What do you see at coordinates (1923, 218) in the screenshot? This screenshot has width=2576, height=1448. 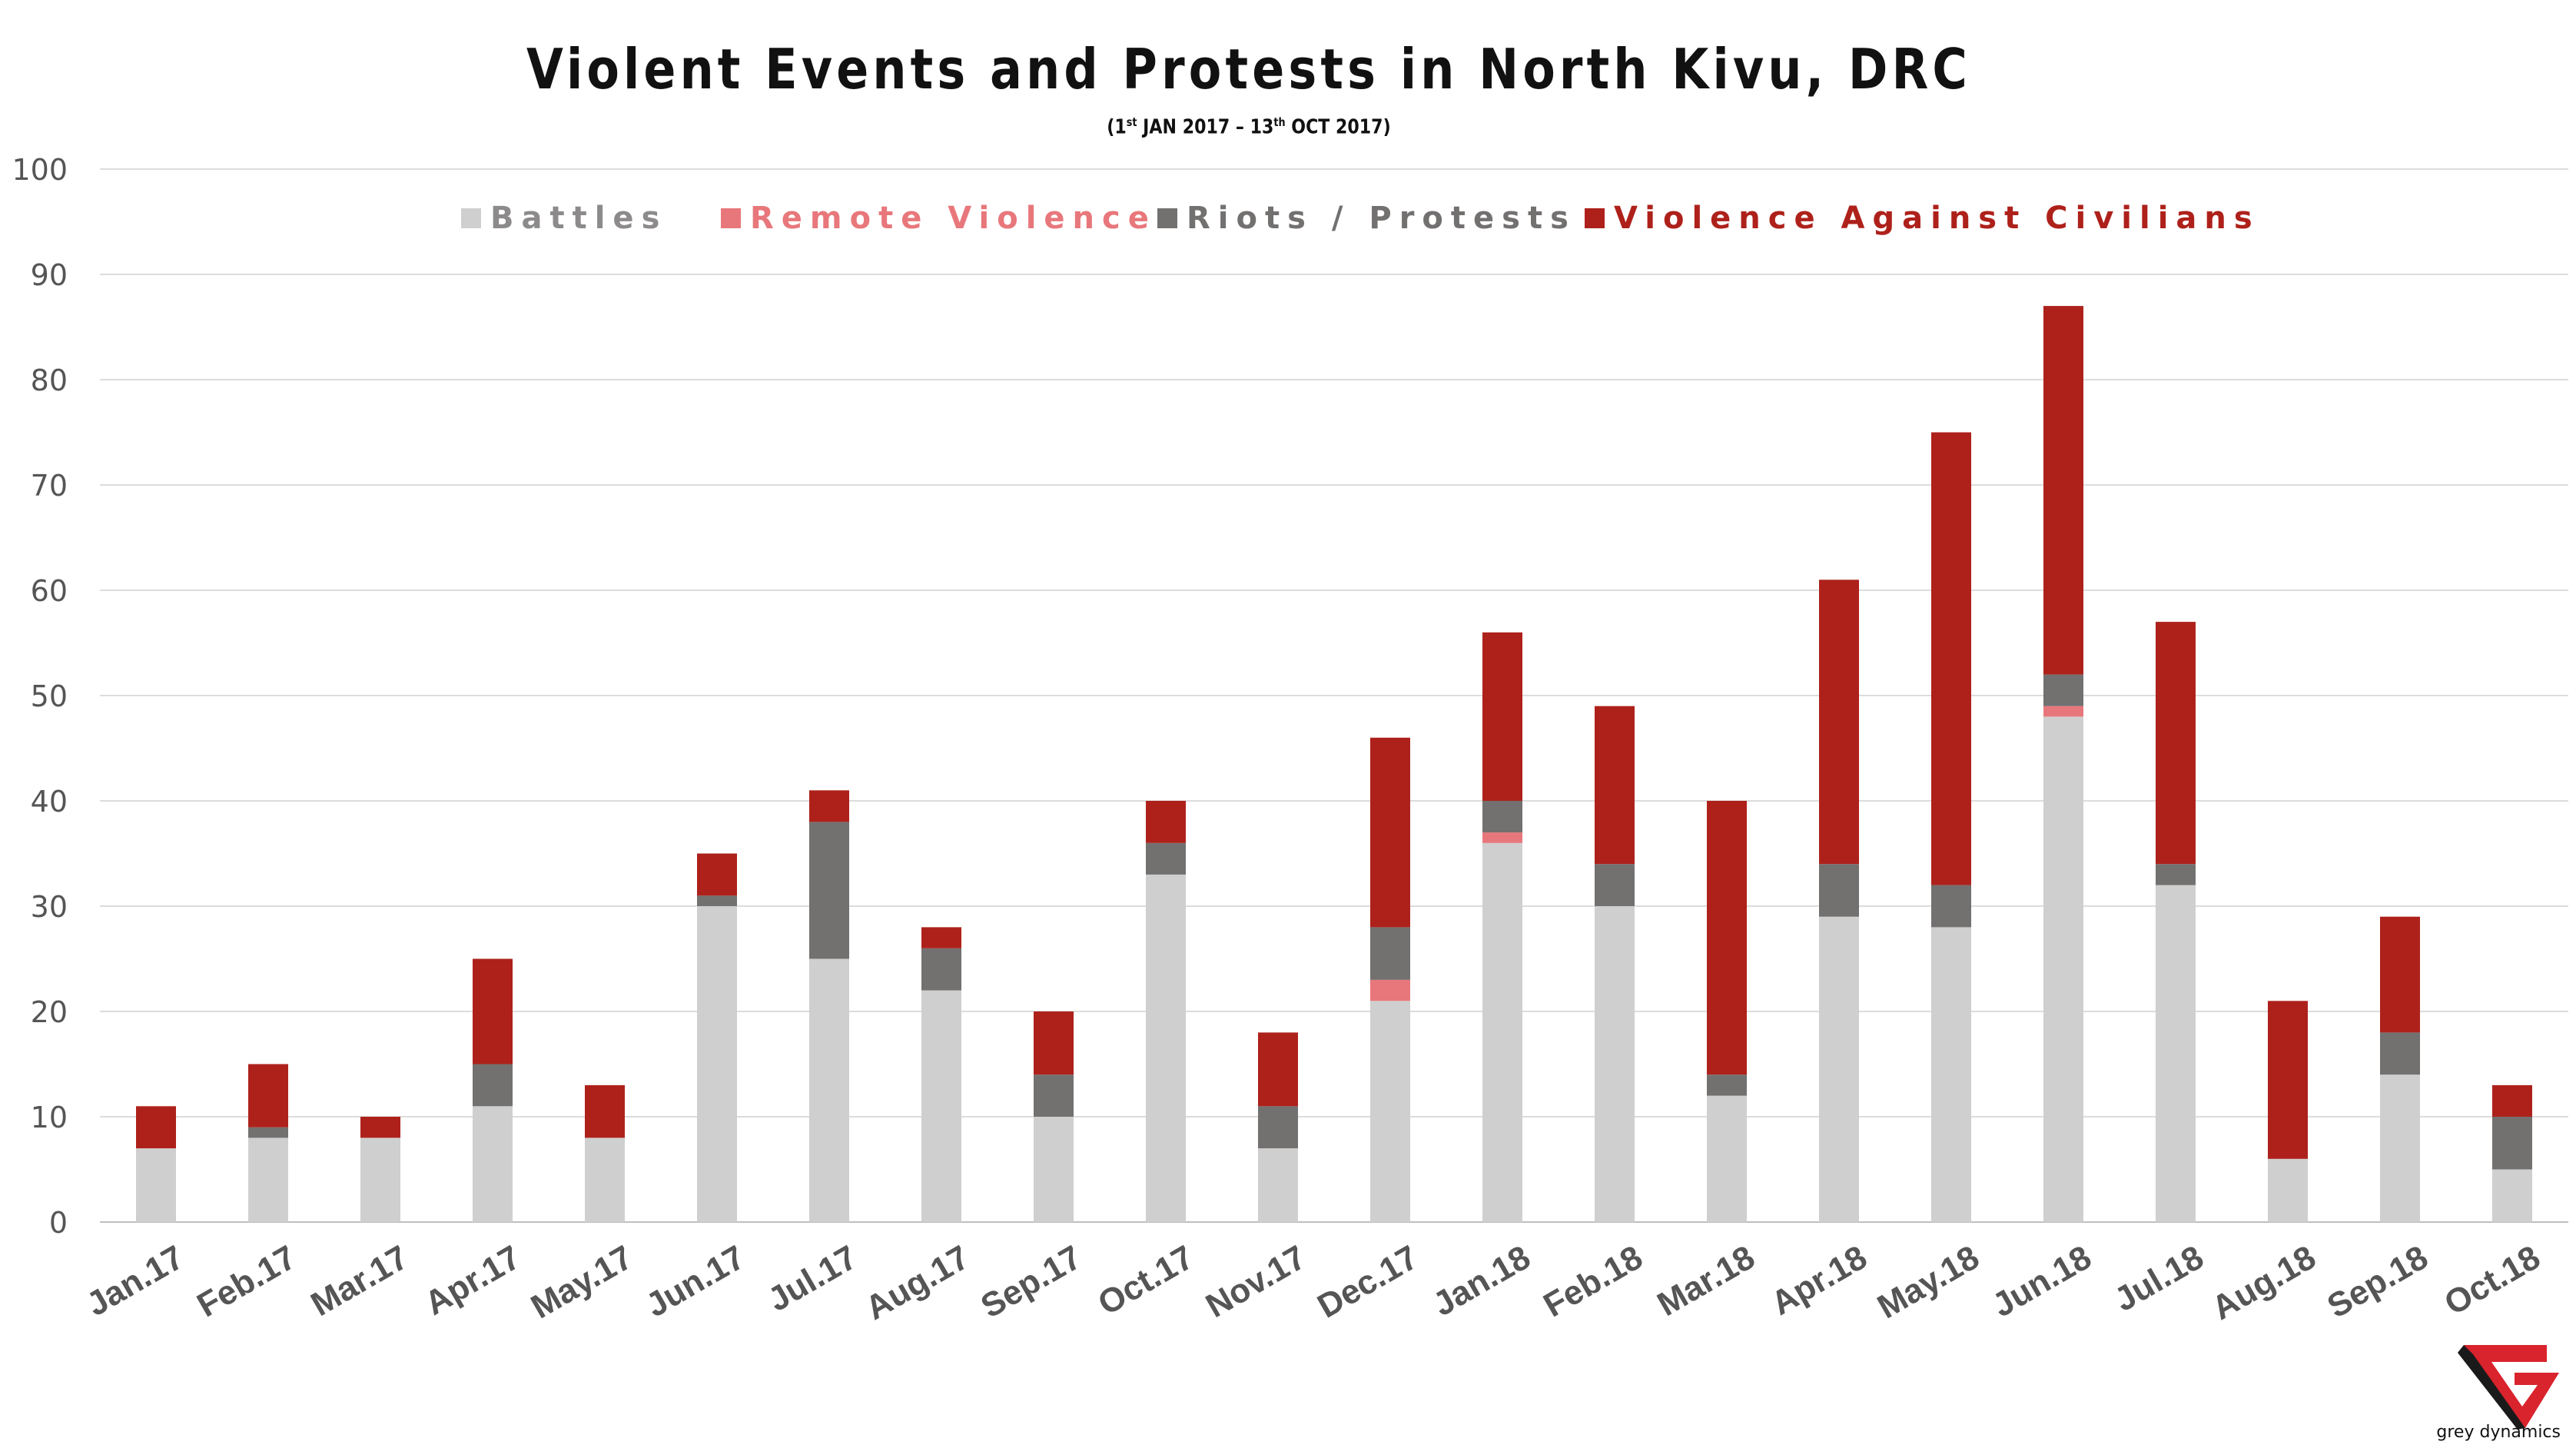 I see `legend-item-violence-against-civilians: Violence Against Civilians` at bounding box center [1923, 218].